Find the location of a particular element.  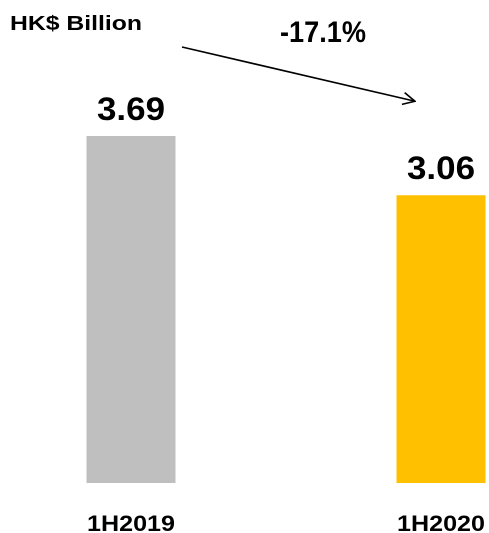

decline-arrow is located at coordinates (297, 73).